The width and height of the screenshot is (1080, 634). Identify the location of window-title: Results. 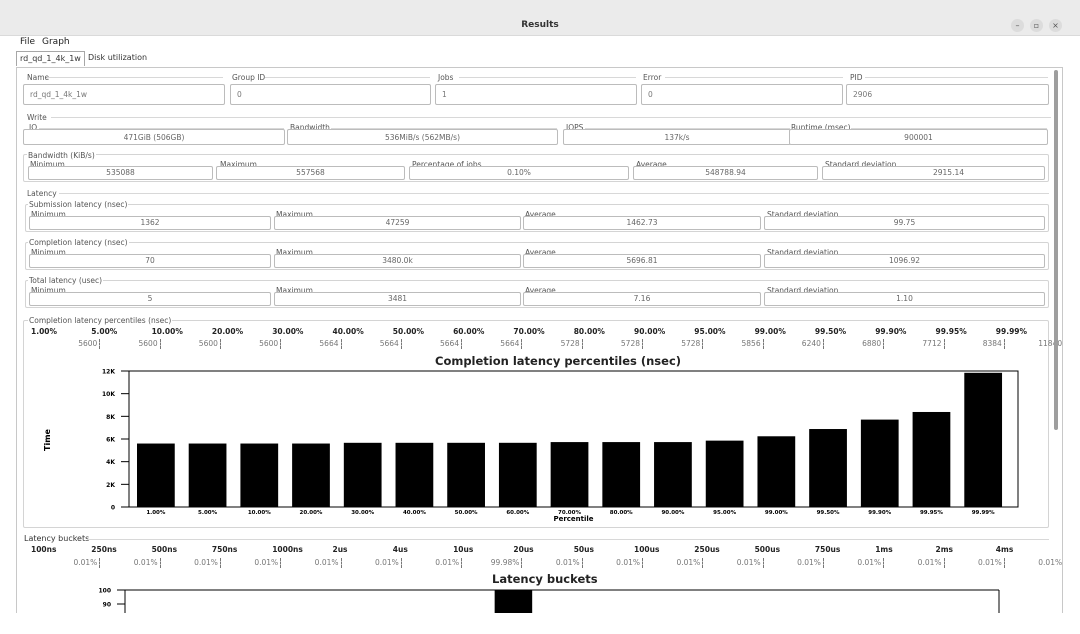
(540, 25).